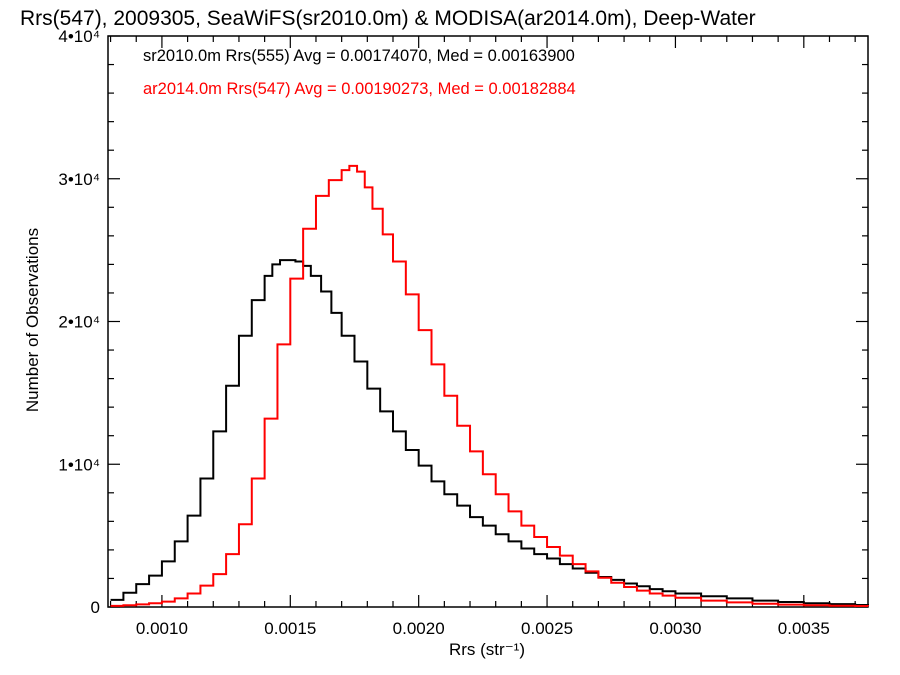 Image resolution: width=900 pixels, height=675 pixels. What do you see at coordinates (79, 36) in the screenshot?
I see `y-tick-label: 4•10⁴` at bounding box center [79, 36].